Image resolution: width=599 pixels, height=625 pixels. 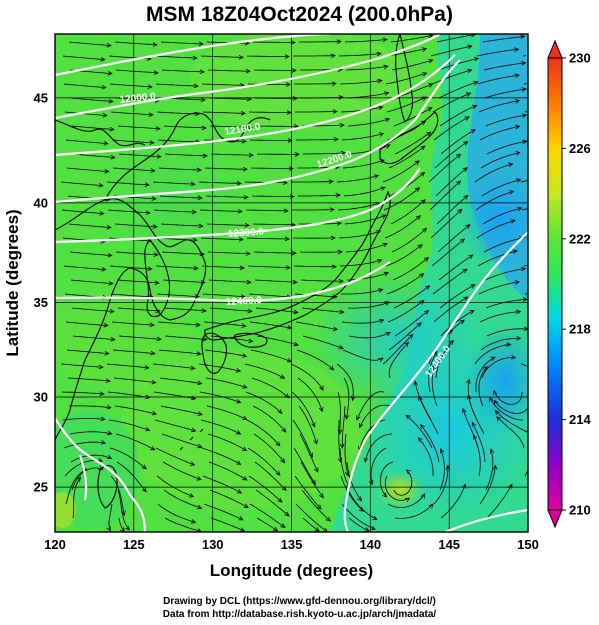 What do you see at coordinates (555, 284) in the screenshot?
I see `colorbar-gradient` at bounding box center [555, 284].